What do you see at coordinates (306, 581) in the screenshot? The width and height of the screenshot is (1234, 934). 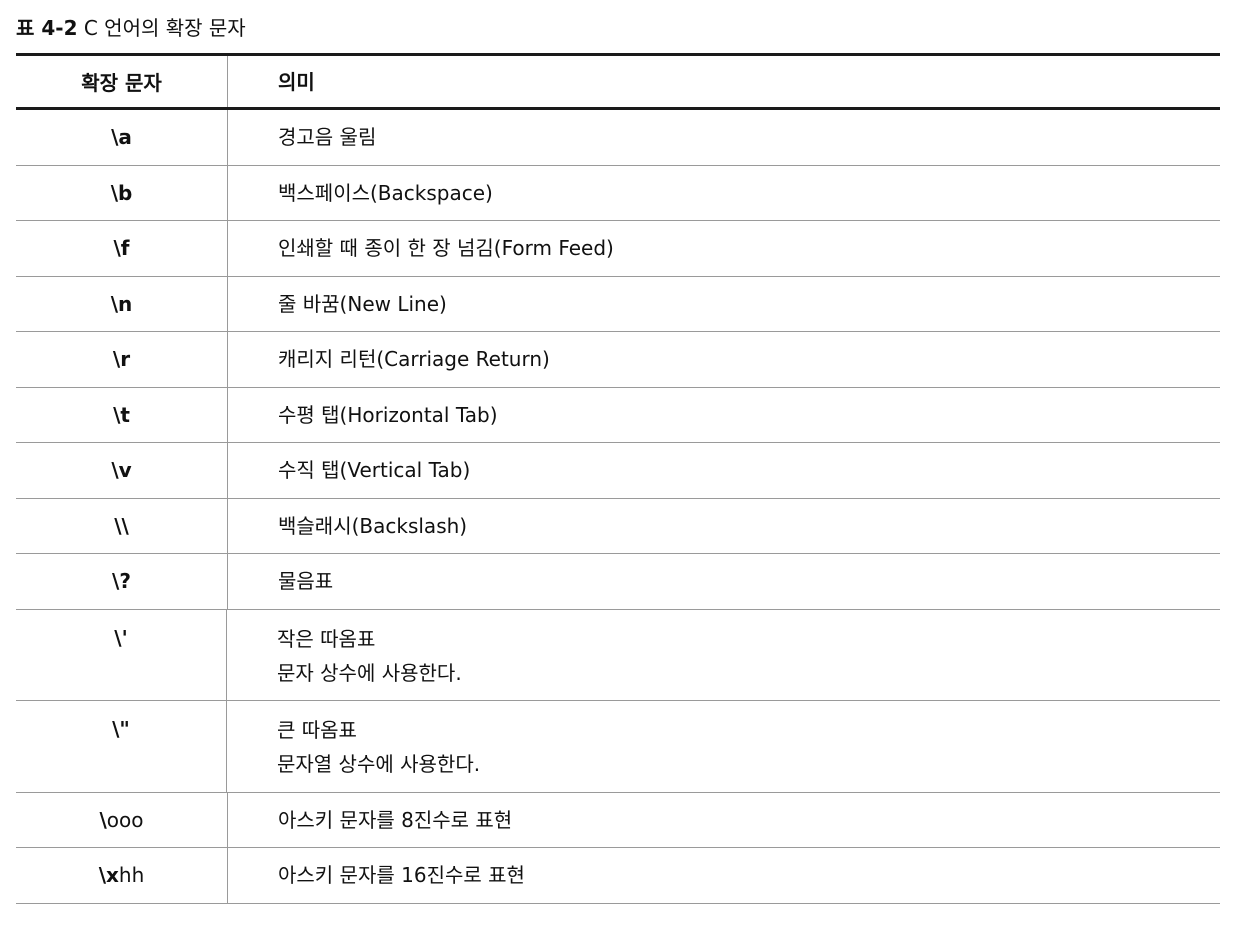 I see `escape-meaning: 물음표` at bounding box center [306, 581].